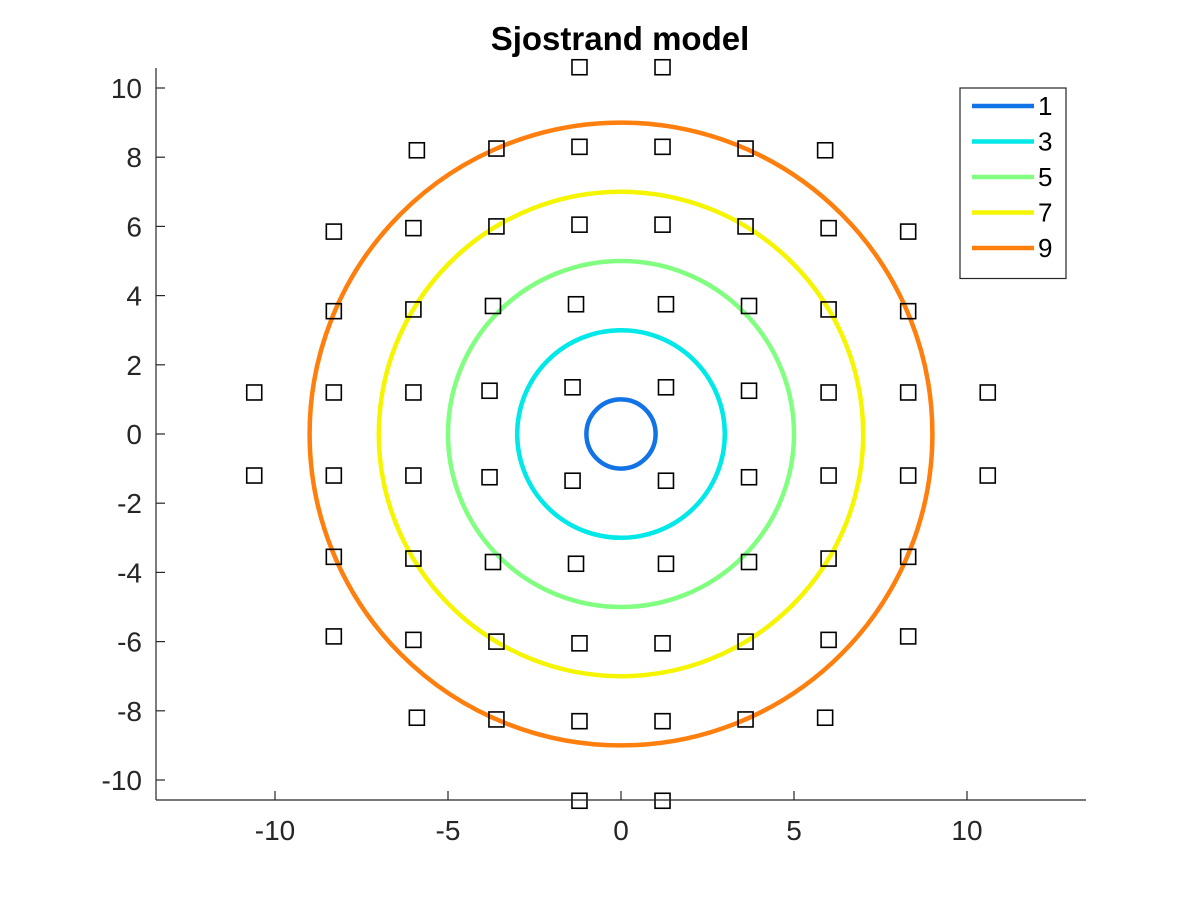 Image resolution: width=1200 pixels, height=900 pixels. Describe the element at coordinates (129, 572) in the screenshot. I see `y-tick-label: -4` at that location.